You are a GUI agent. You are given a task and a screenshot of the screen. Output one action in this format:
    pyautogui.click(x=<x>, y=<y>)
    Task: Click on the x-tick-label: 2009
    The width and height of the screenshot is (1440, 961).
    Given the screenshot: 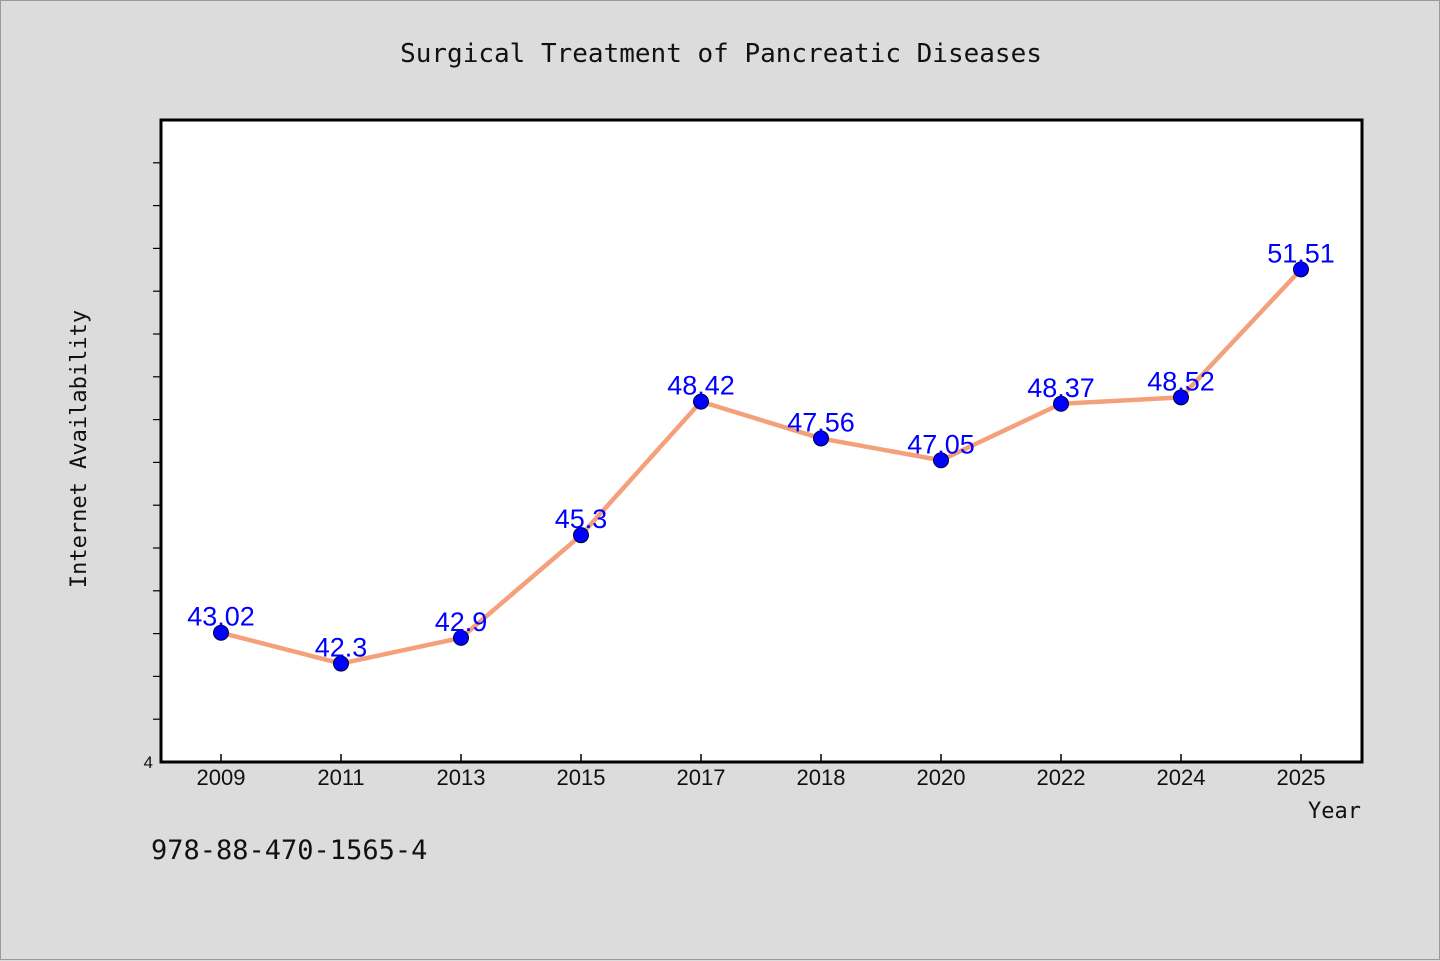 What is the action you would take?
    pyautogui.click(x=221, y=777)
    